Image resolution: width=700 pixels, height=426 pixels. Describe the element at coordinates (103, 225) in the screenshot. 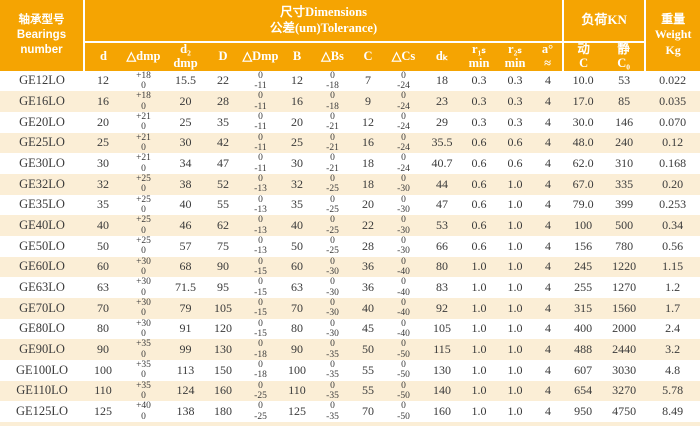

I see `value-cell: 40` at that location.